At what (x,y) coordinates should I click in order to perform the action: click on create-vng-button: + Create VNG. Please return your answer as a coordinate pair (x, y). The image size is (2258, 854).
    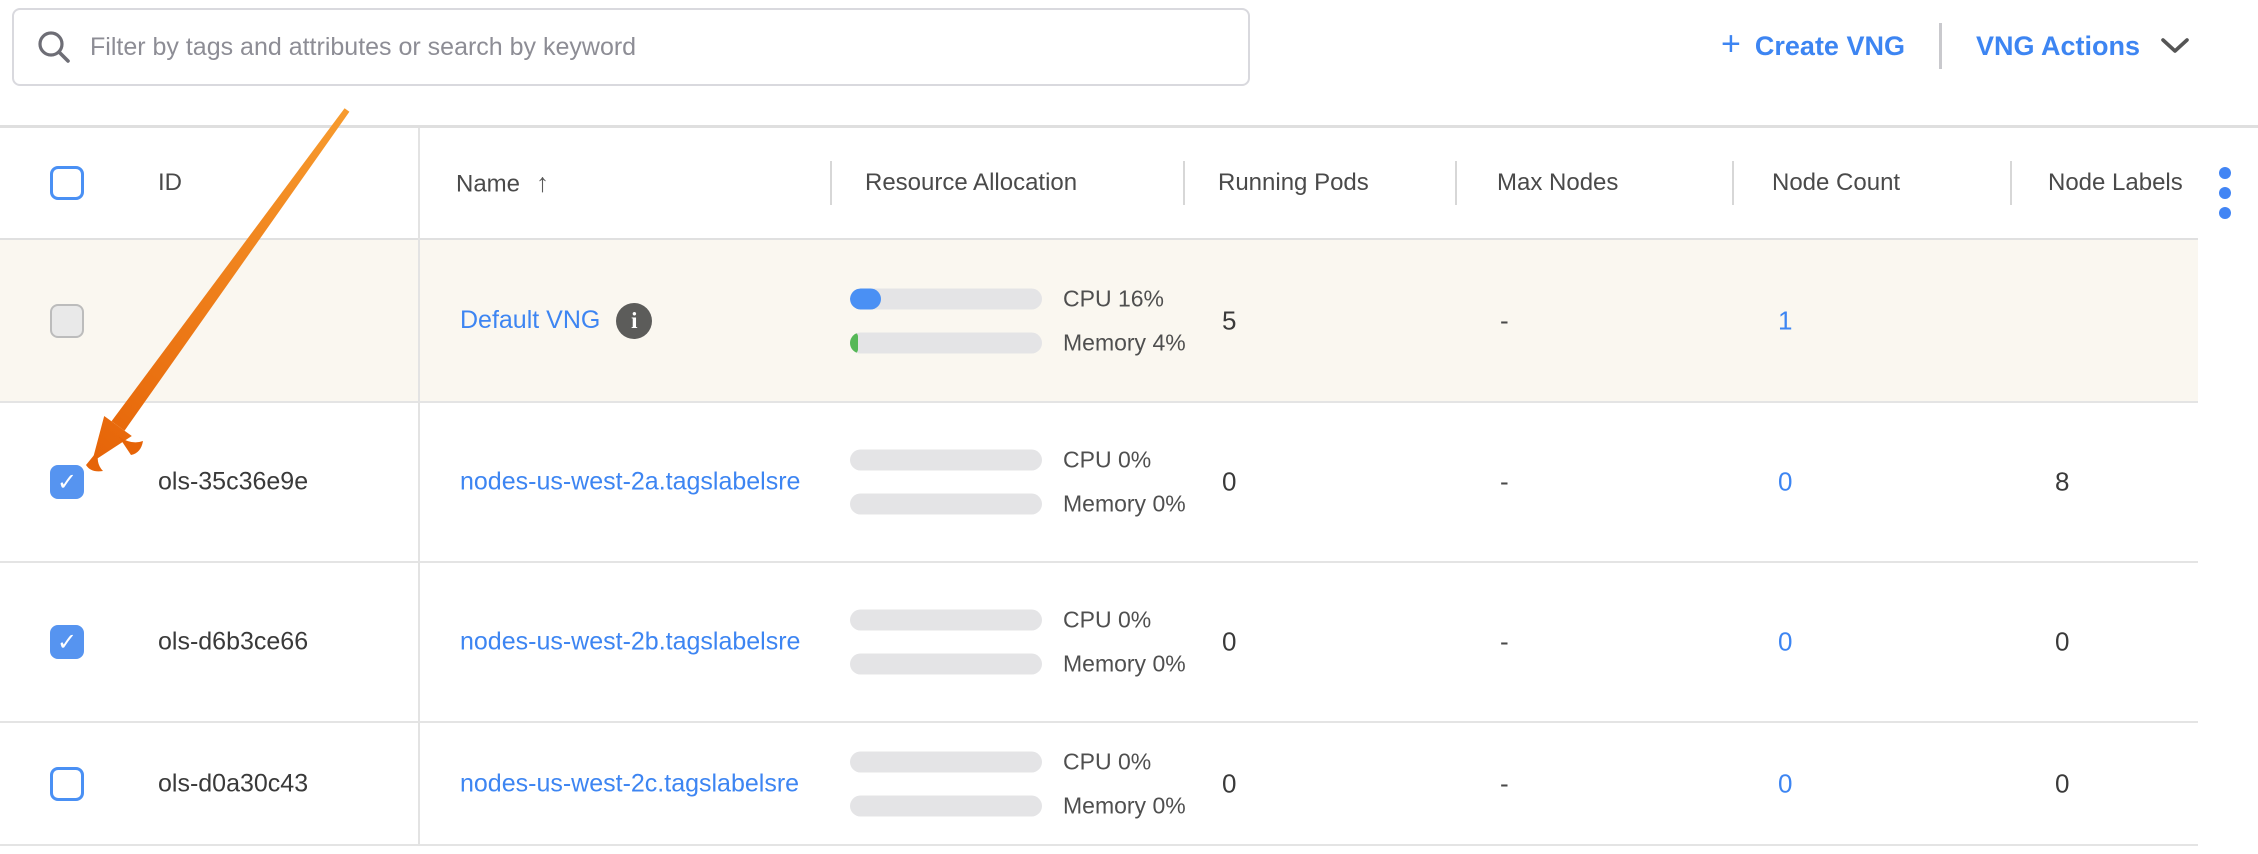
    Looking at the image, I should click on (1813, 44).